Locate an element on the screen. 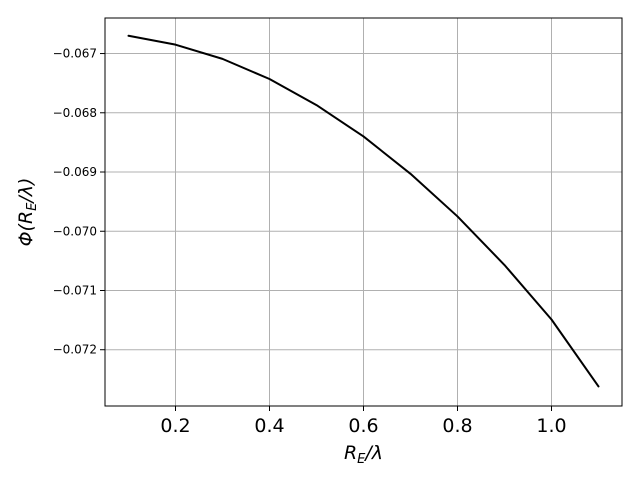  x-label-main: R is located at coordinates (350, 453).